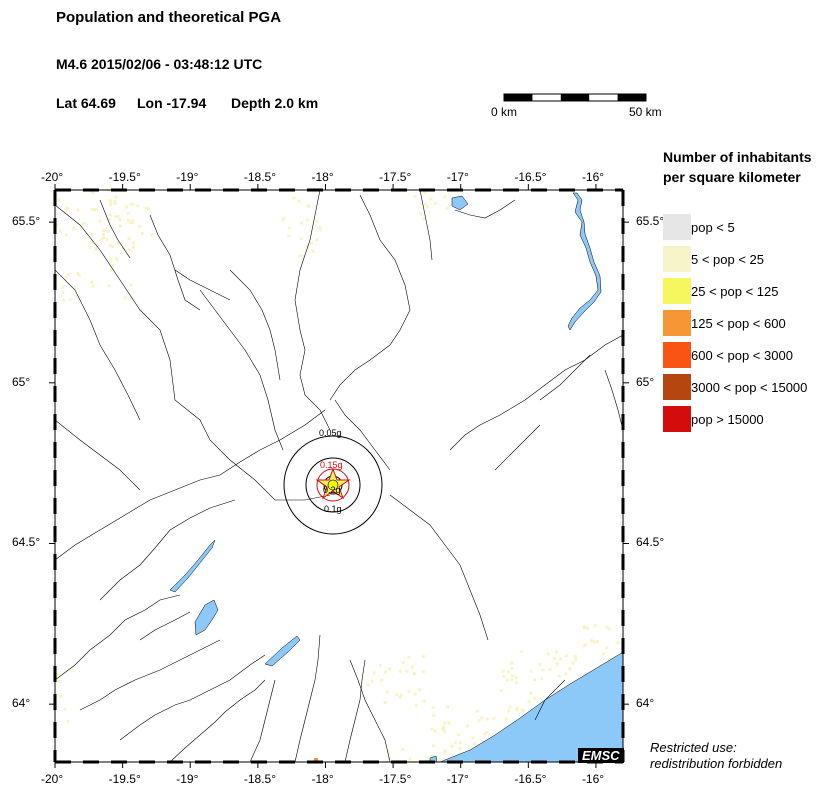  Describe the element at coordinates (192, 566) in the screenshot. I see `reservoir-west` at that location.